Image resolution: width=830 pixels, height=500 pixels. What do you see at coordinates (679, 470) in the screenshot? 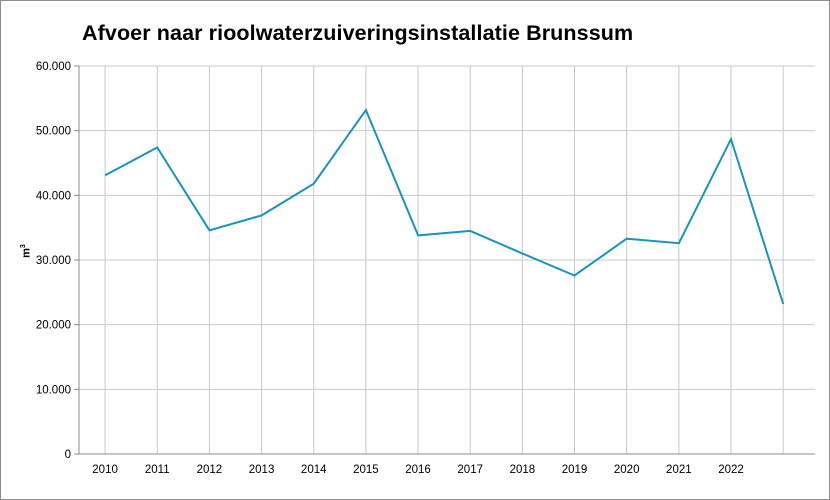
I see `x-tick-label: 2021` at bounding box center [679, 470].